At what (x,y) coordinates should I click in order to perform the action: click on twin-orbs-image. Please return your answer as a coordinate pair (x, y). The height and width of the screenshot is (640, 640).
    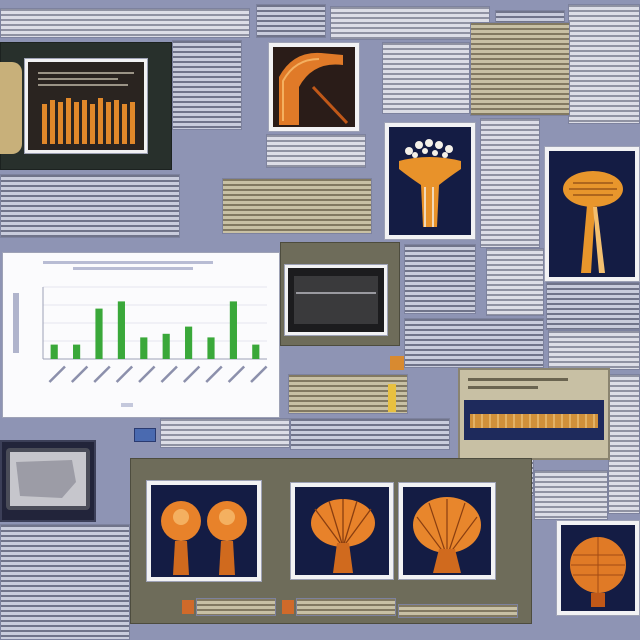
    Looking at the image, I should click on (204, 531).